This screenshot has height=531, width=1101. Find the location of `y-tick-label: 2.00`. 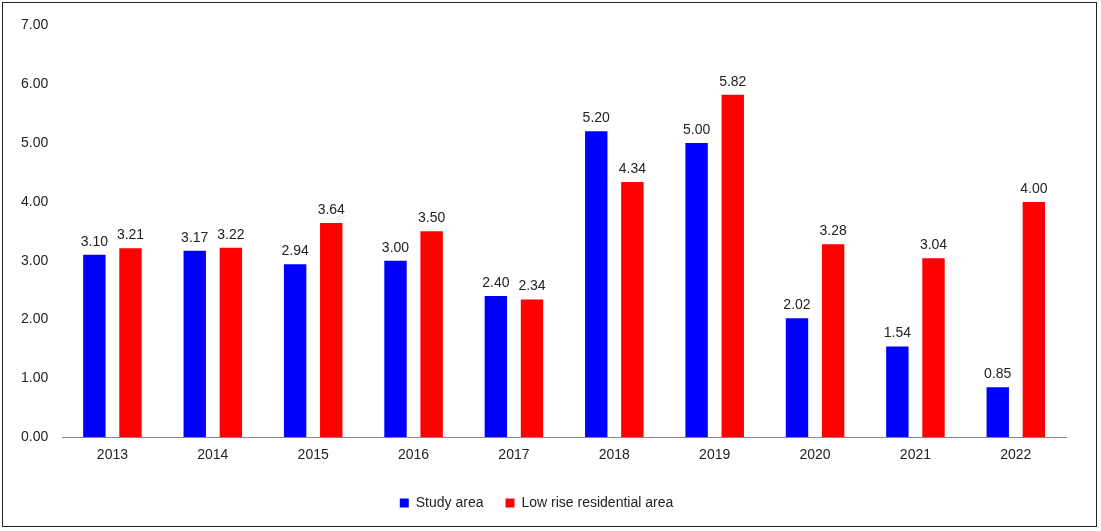

y-tick-label: 2.00 is located at coordinates (35, 318).